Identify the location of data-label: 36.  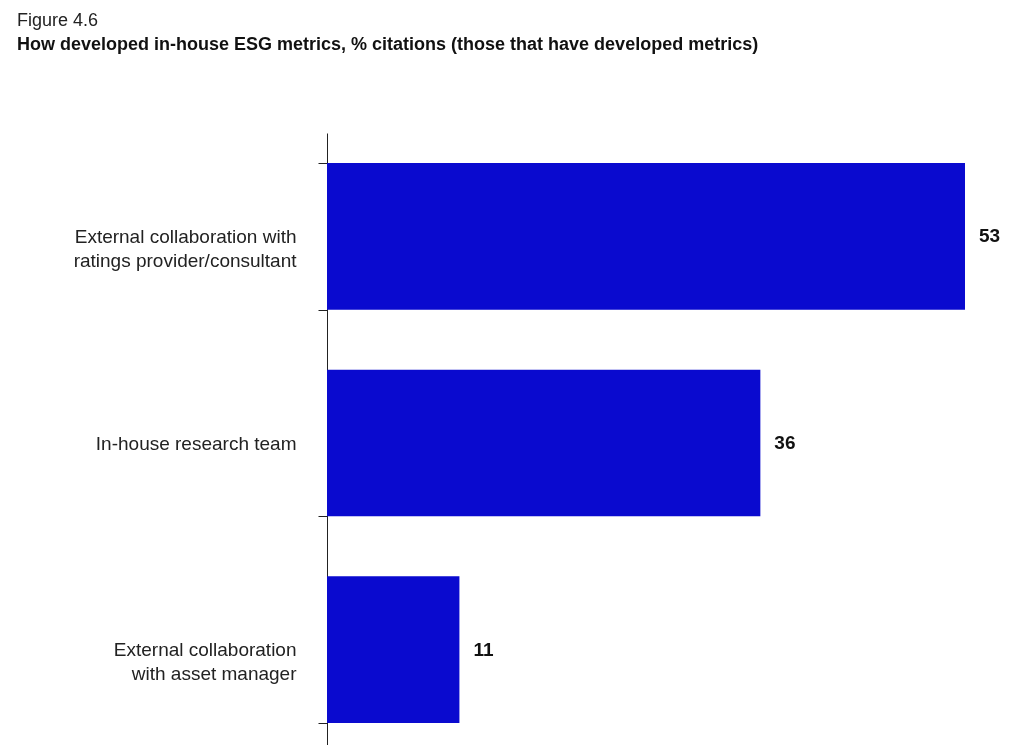
(785, 442).